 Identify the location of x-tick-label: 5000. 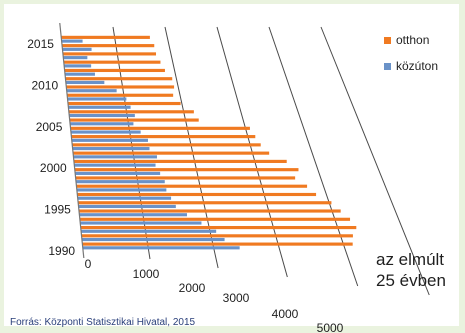
(330, 327).